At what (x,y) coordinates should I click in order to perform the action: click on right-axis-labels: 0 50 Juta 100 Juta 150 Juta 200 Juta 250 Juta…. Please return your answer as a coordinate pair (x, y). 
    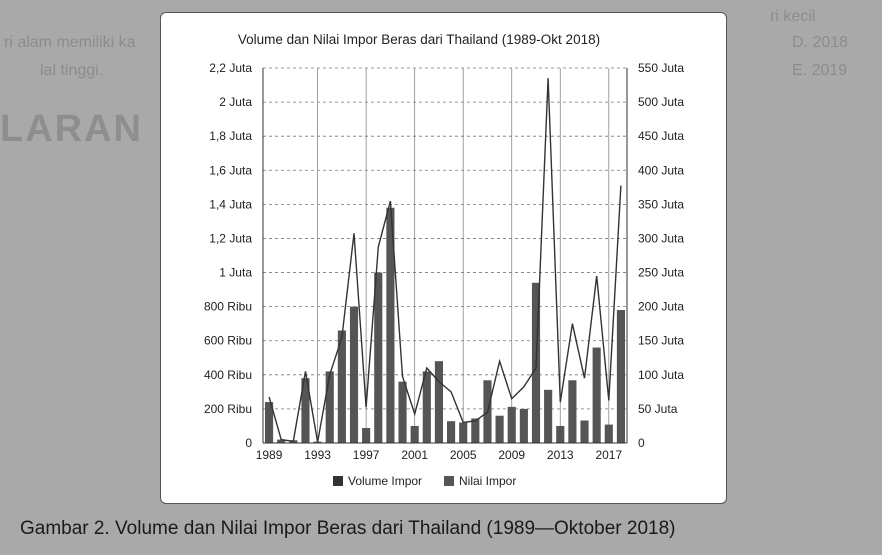
    Looking at the image, I should click on (661, 255).